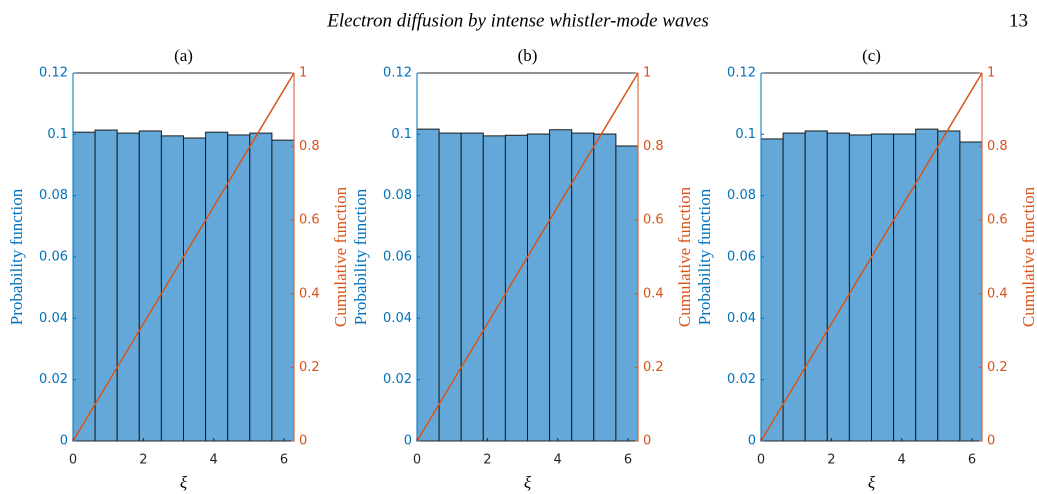 This screenshot has width=1037, height=494. I want to click on subplot-title: (c), so click(871, 55).